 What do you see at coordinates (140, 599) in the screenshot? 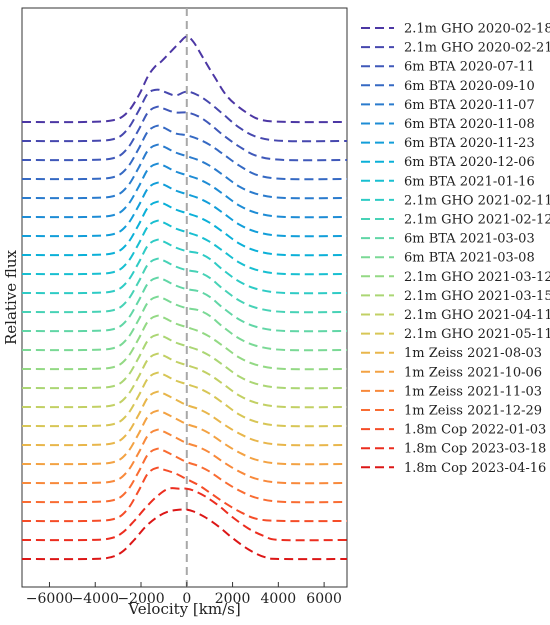
I see `x-tick-label: −2000` at bounding box center [140, 599].